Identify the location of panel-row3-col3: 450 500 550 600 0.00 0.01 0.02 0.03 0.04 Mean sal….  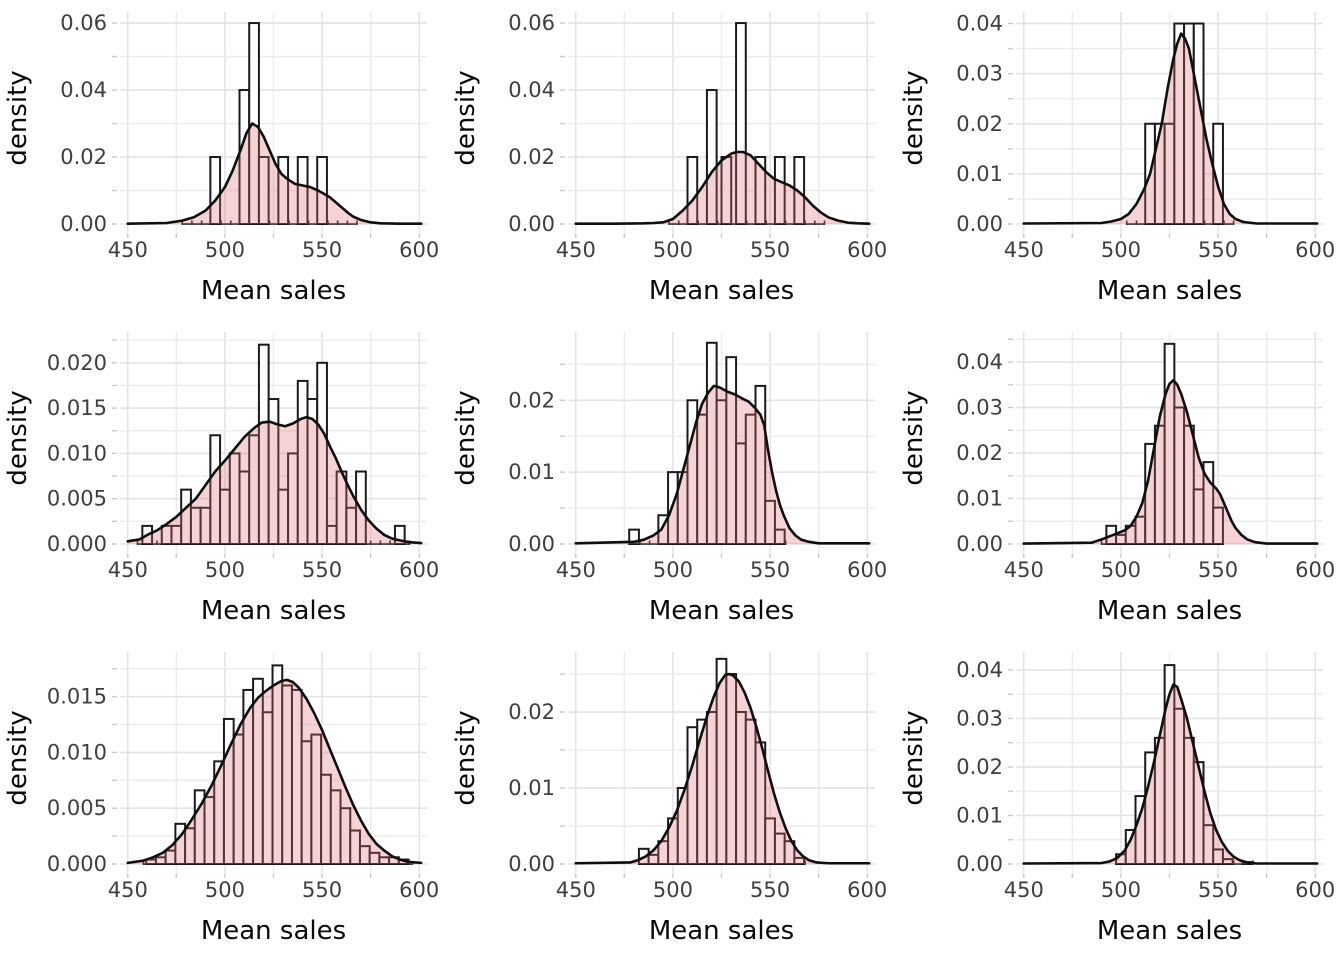
(1120, 800).